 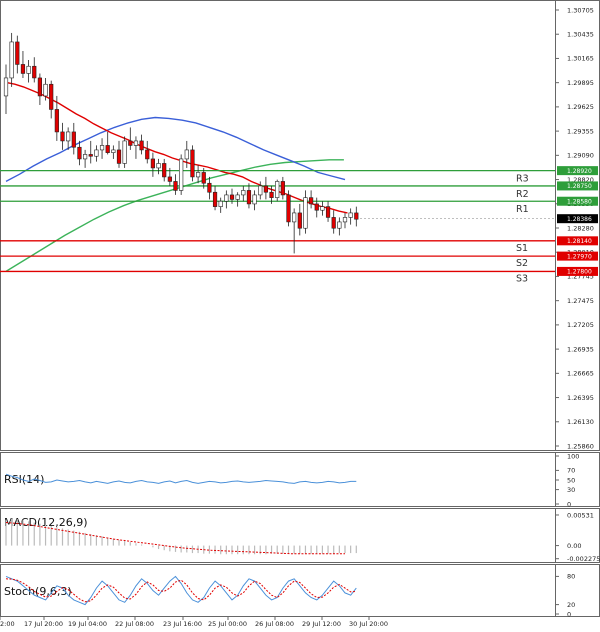 What do you see at coordinates (580, 10) in the screenshot?
I see `price-tick-label: 1.30705` at bounding box center [580, 10].